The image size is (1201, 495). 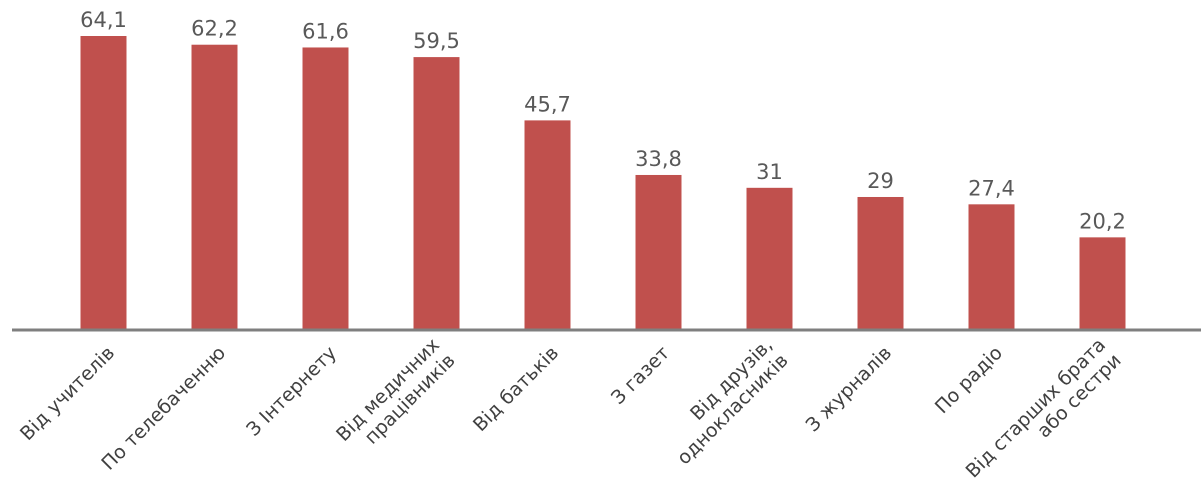 What do you see at coordinates (658, 159) in the screenshot?
I see `value-label-5: 33,8` at bounding box center [658, 159].